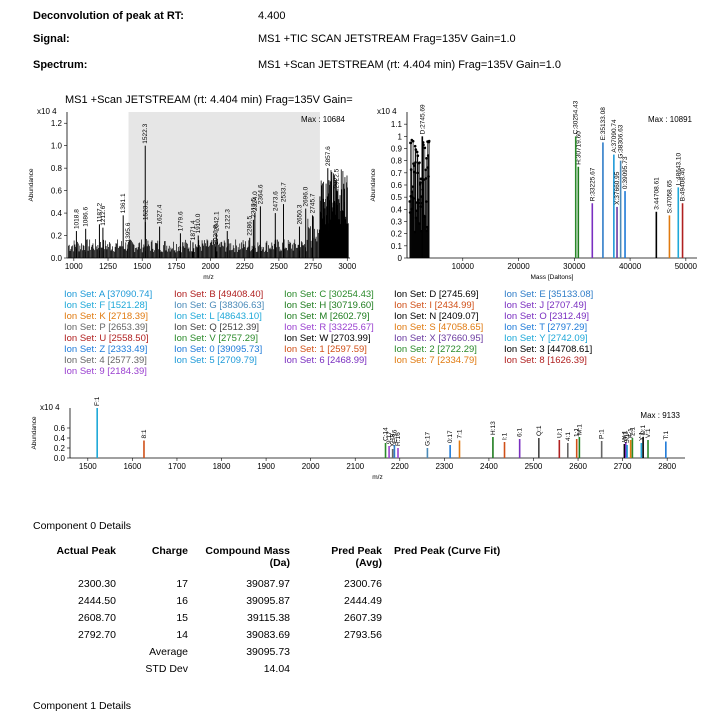 This screenshot has width=728, height=721. I want to click on y-tick-label: 0.4, so click(57, 213).